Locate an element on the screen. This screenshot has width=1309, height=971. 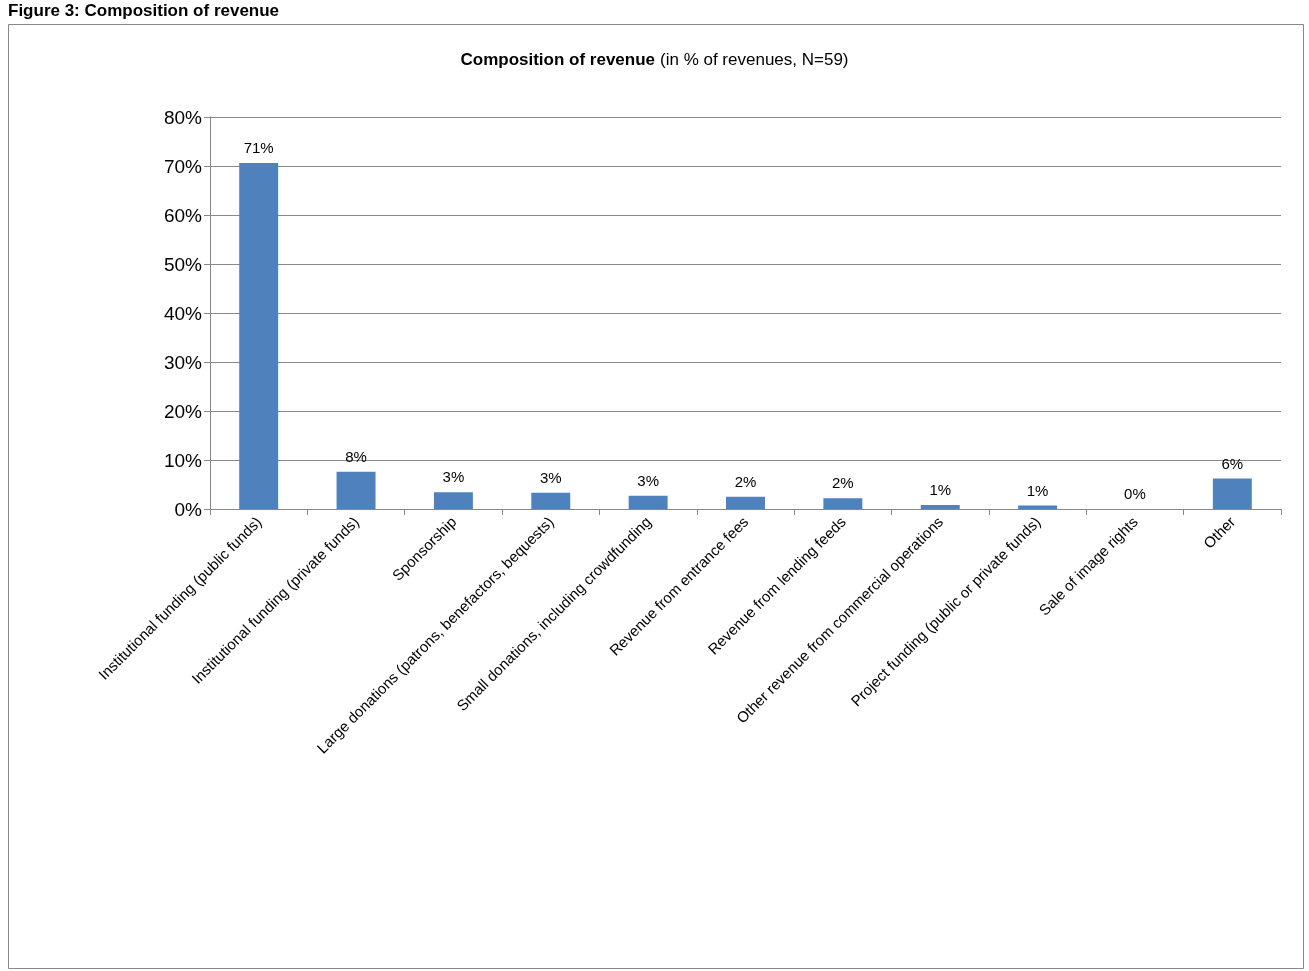
y-tick-label: 50% is located at coordinates (183, 264).